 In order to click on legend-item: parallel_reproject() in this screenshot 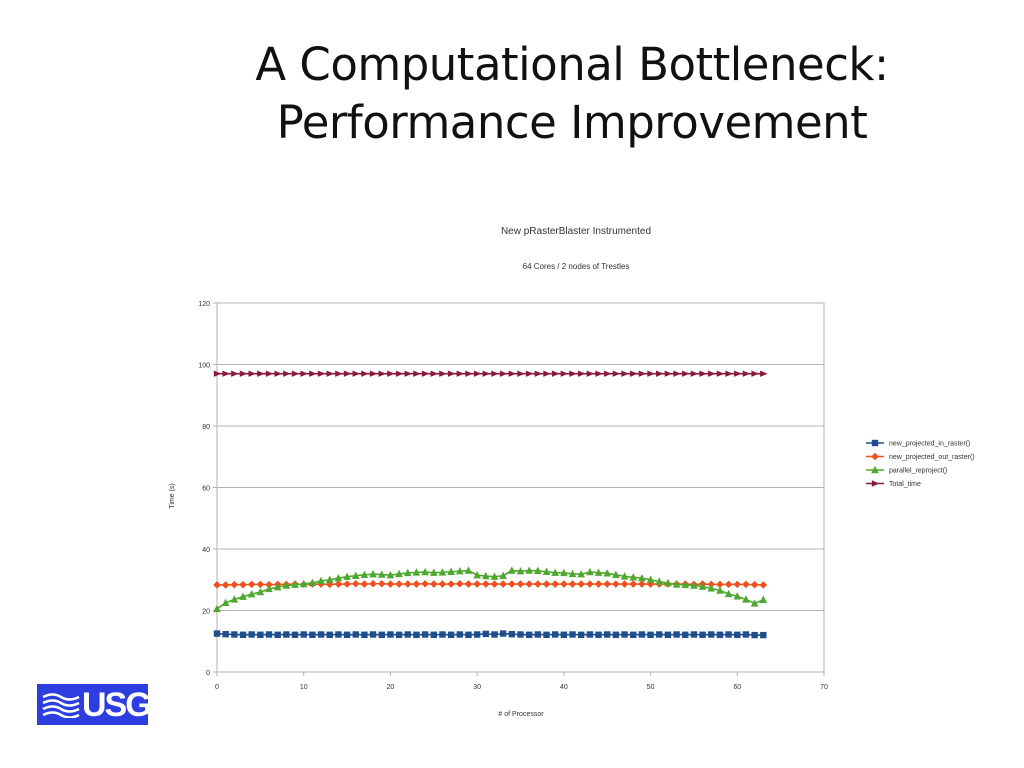, I will do `click(906, 470)`.